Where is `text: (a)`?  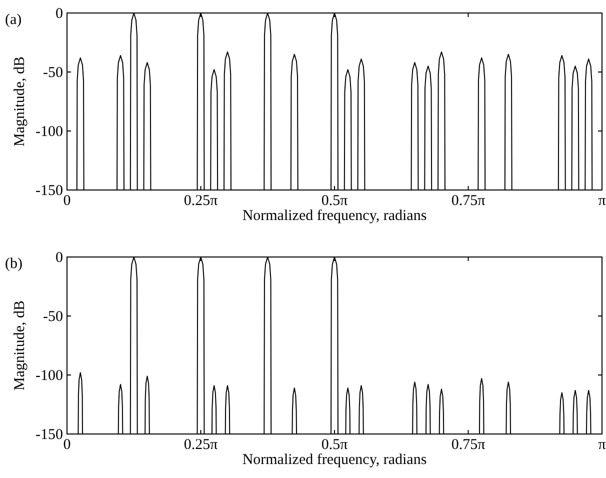
text: (a) is located at coordinates (13, 20).